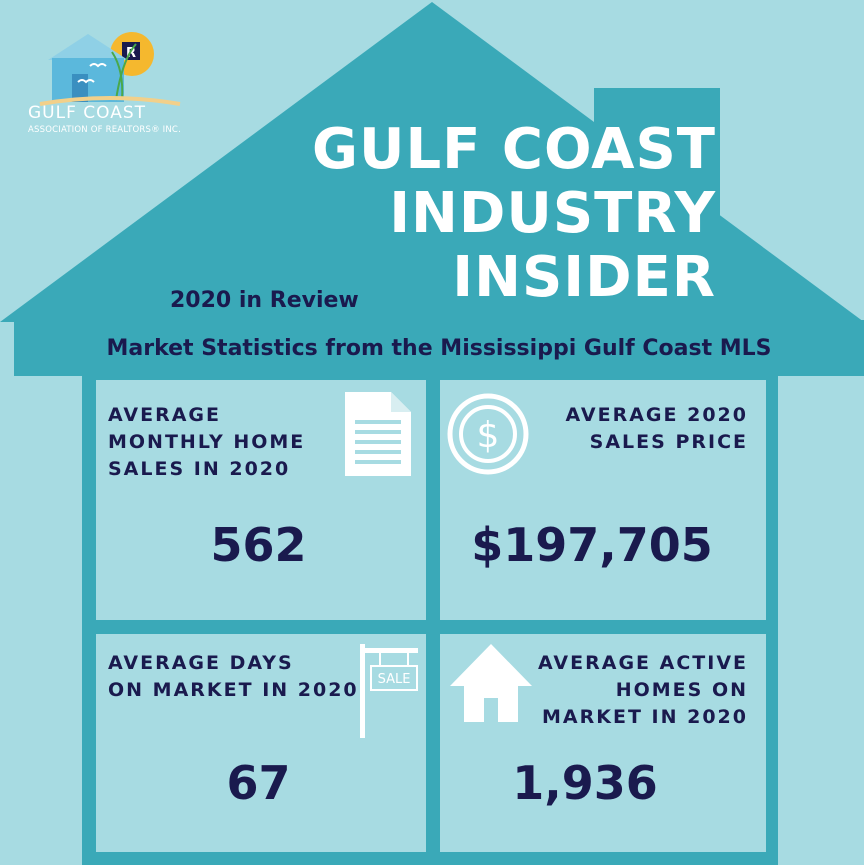  What do you see at coordinates (258, 783) in the screenshot?
I see `stat-value: 67` at bounding box center [258, 783].